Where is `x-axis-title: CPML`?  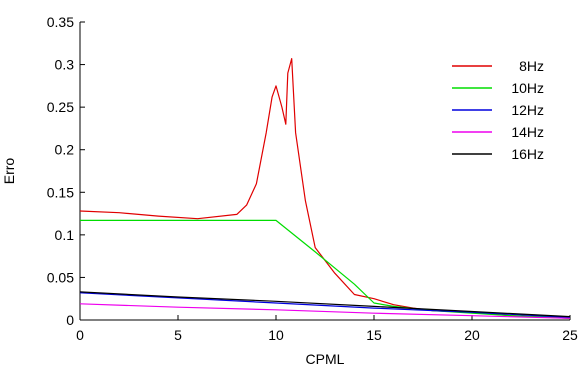
x-axis-title: CPML is located at coordinates (325, 359).